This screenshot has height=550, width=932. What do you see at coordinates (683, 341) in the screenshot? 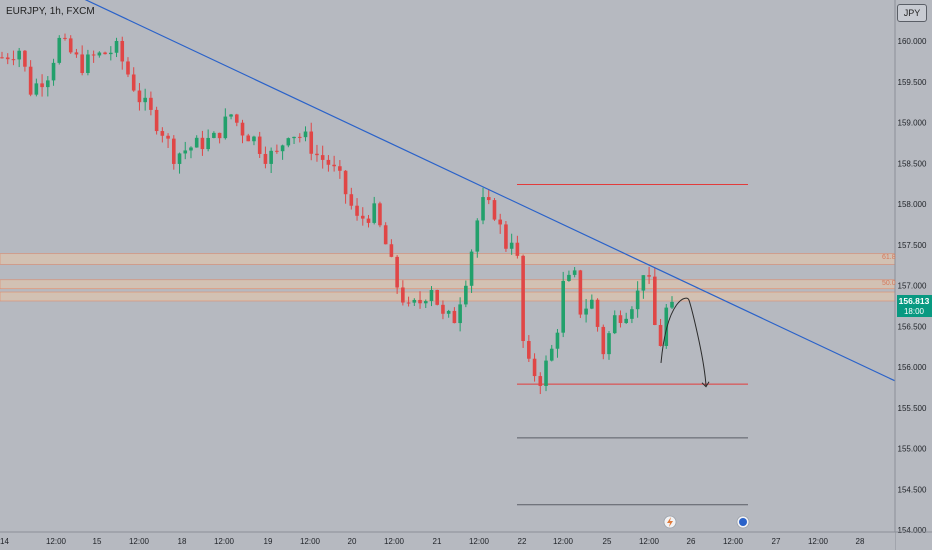
I see `projection-arrow` at bounding box center [683, 341].